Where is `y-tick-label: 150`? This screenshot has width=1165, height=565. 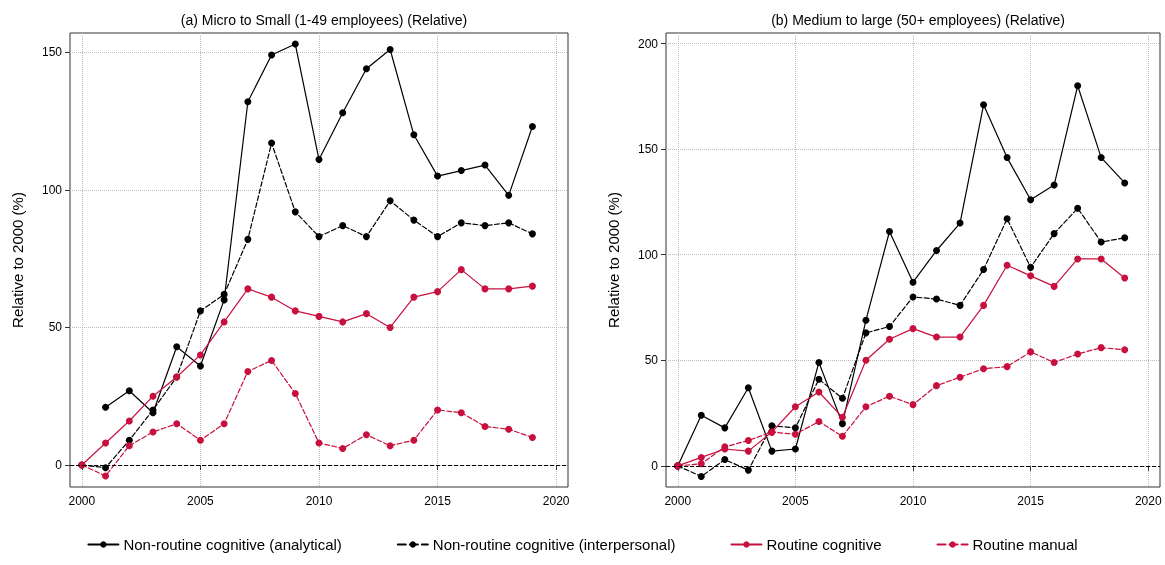
y-tick-label: 150 is located at coordinates (648, 149).